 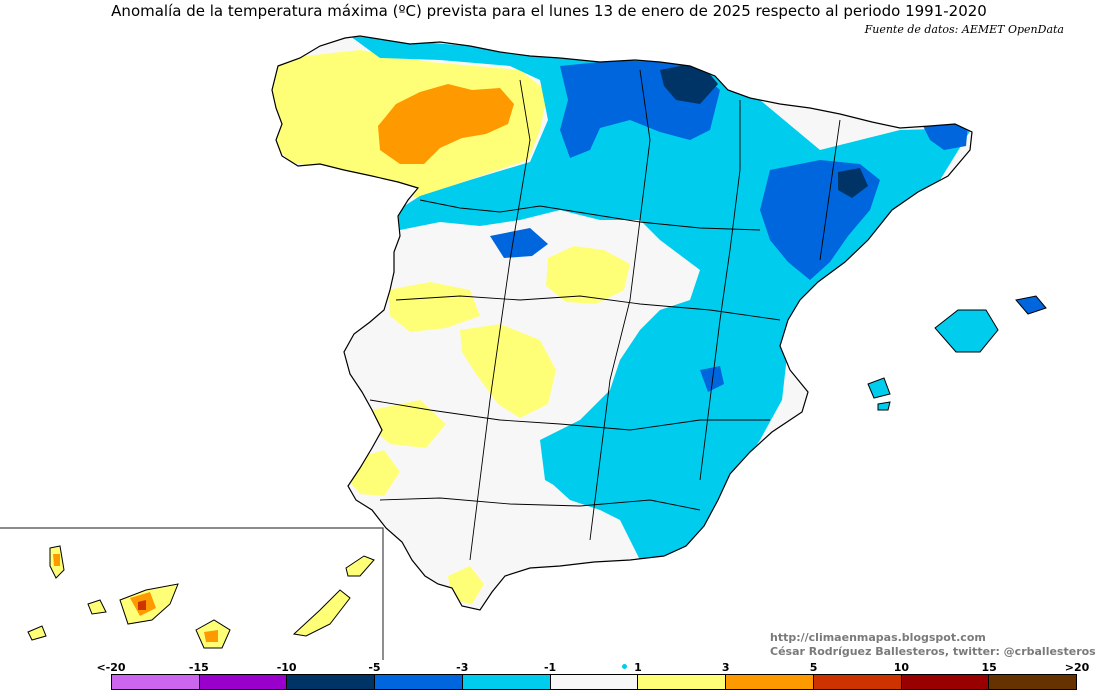 I want to click on legend-tick-label: <-20, so click(x=111, y=667).